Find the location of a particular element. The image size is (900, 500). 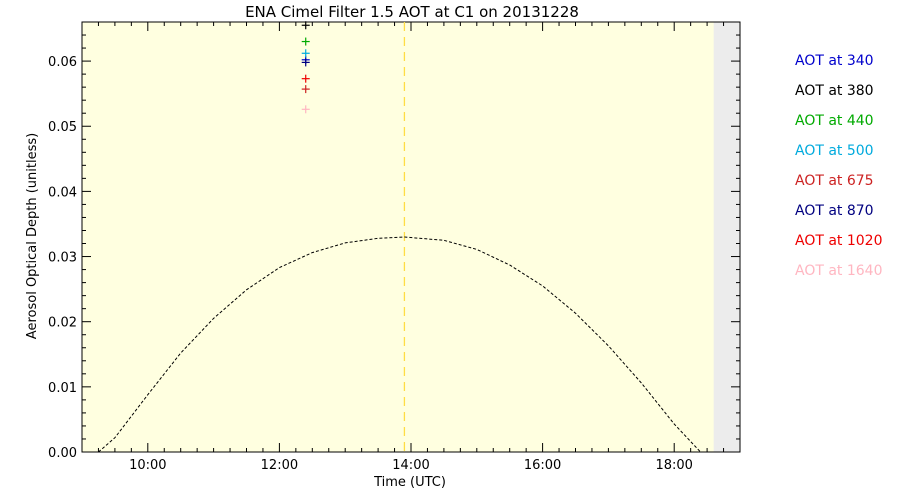

y-tick-label: 0.01 is located at coordinates (62, 388).